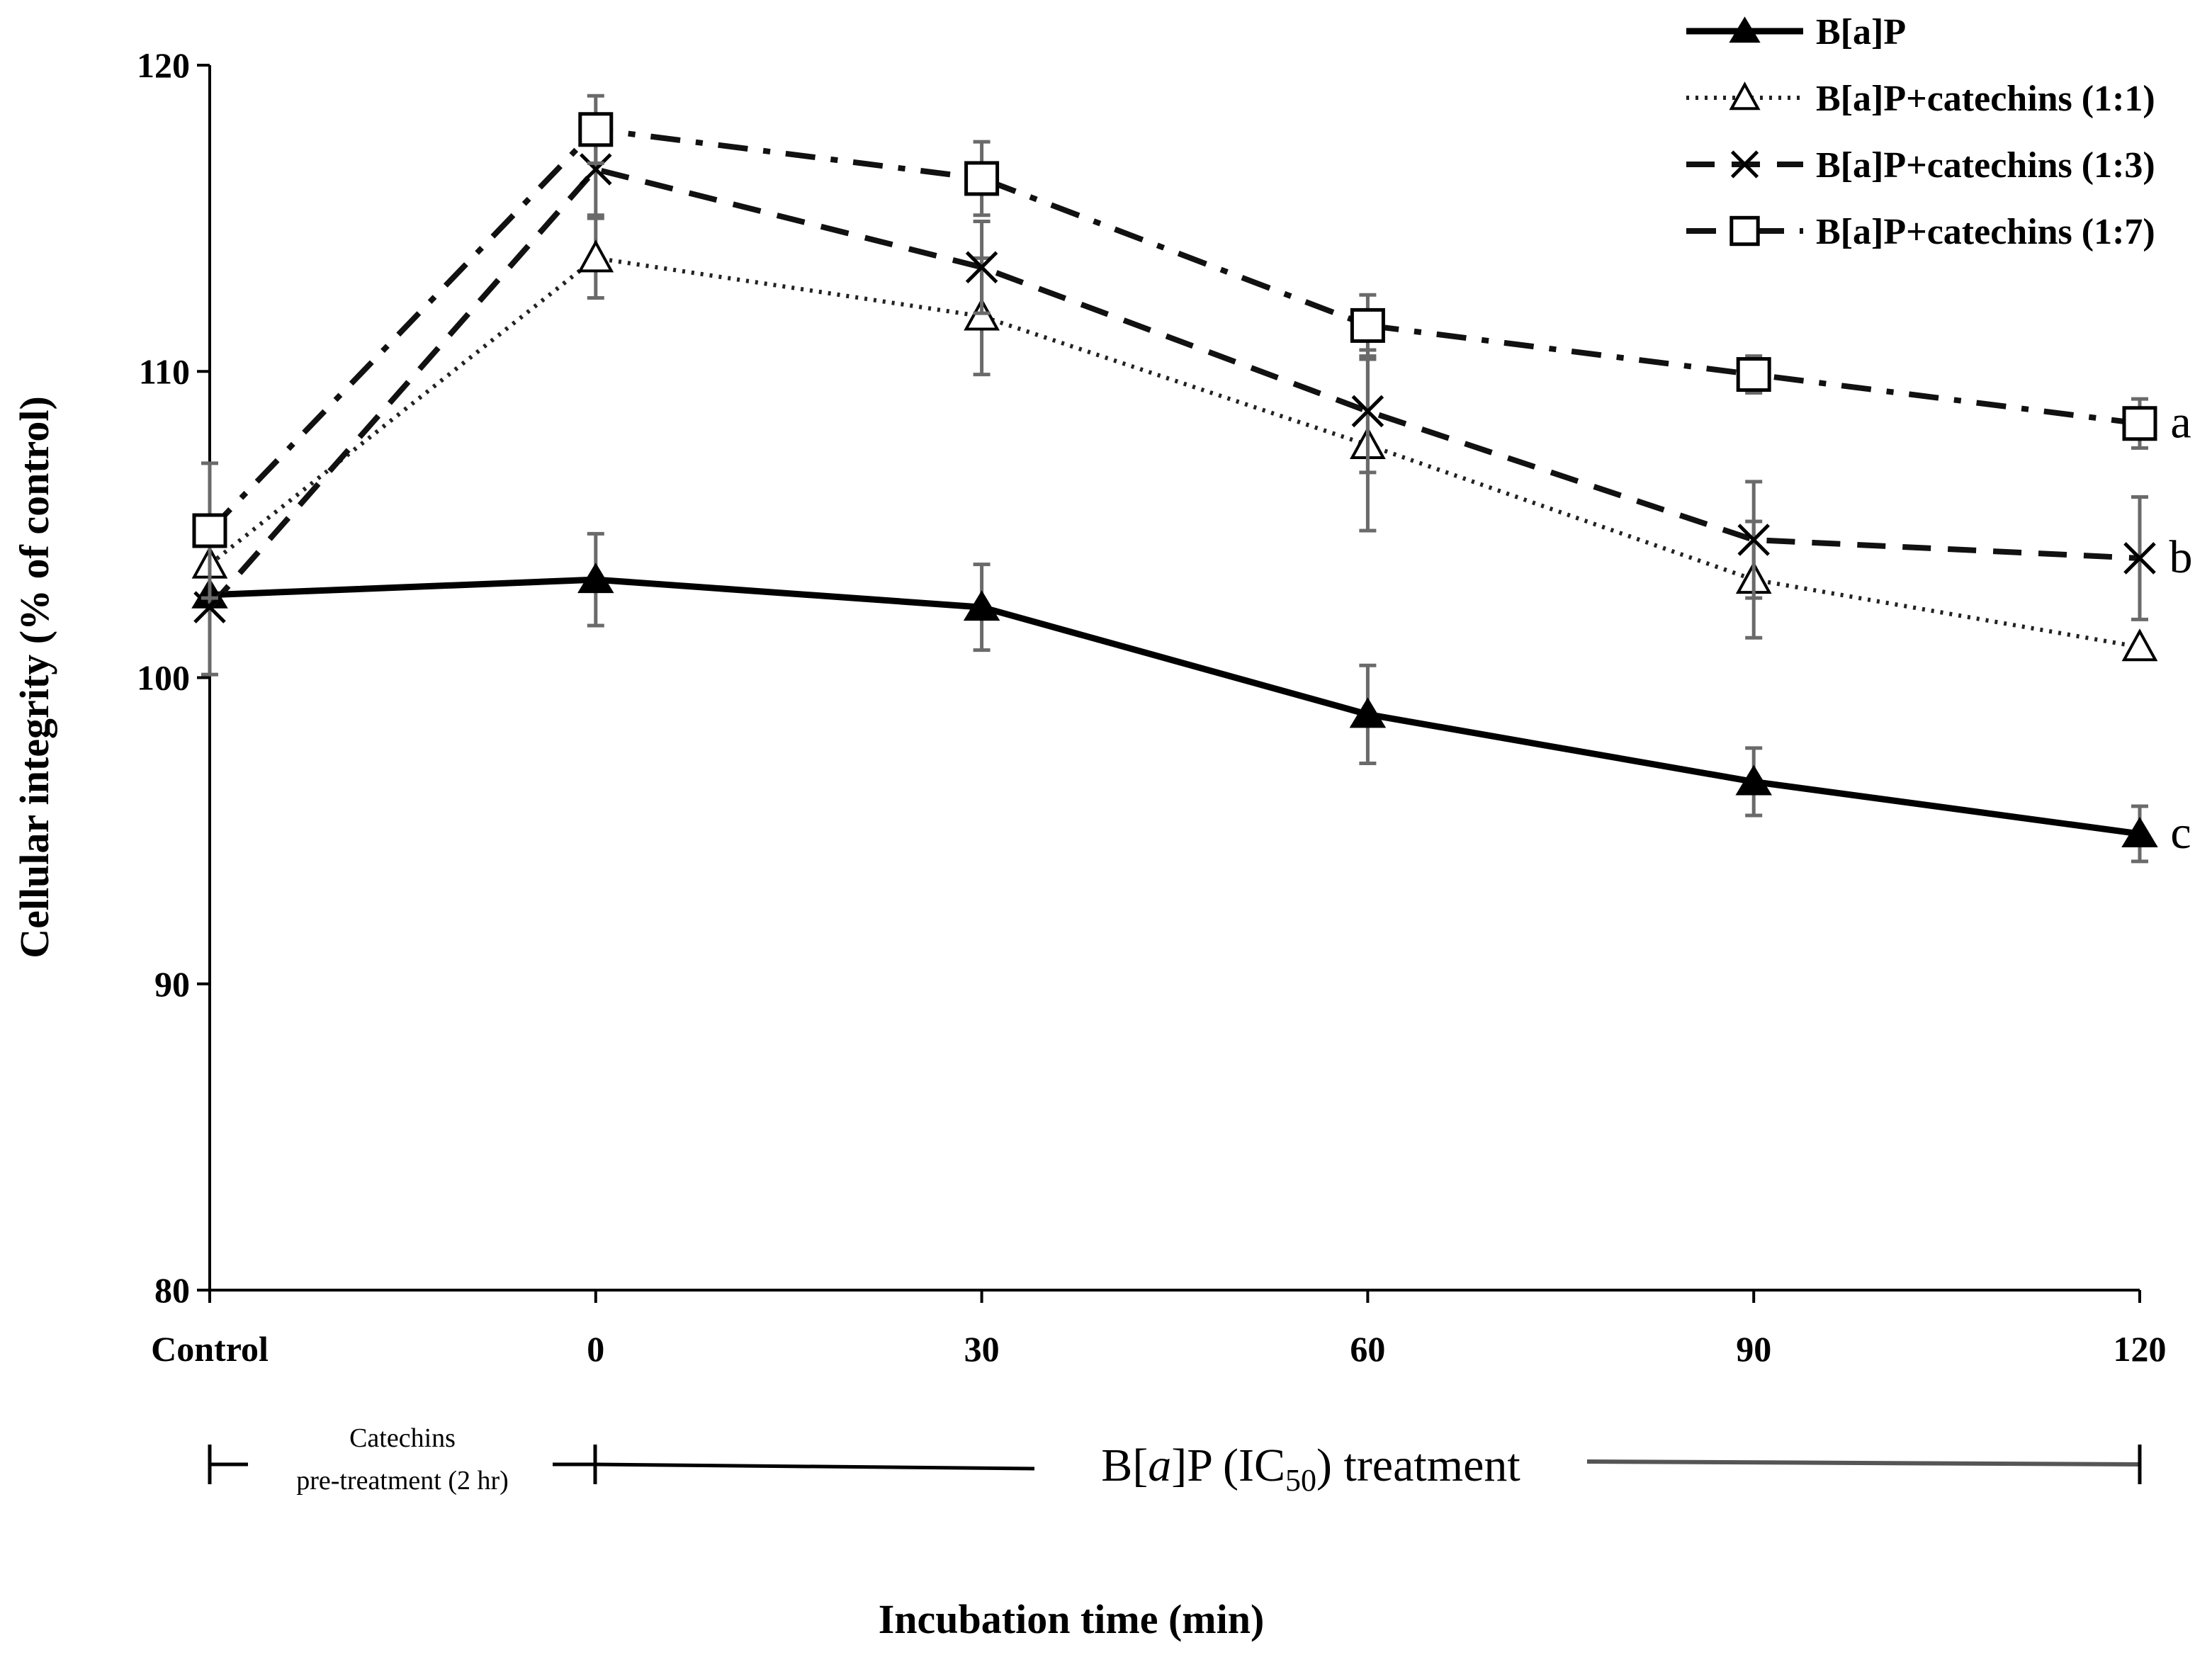 The image size is (2212, 1667). What do you see at coordinates (1753, 1349) in the screenshot?
I see `x-tick-label: 90` at bounding box center [1753, 1349].